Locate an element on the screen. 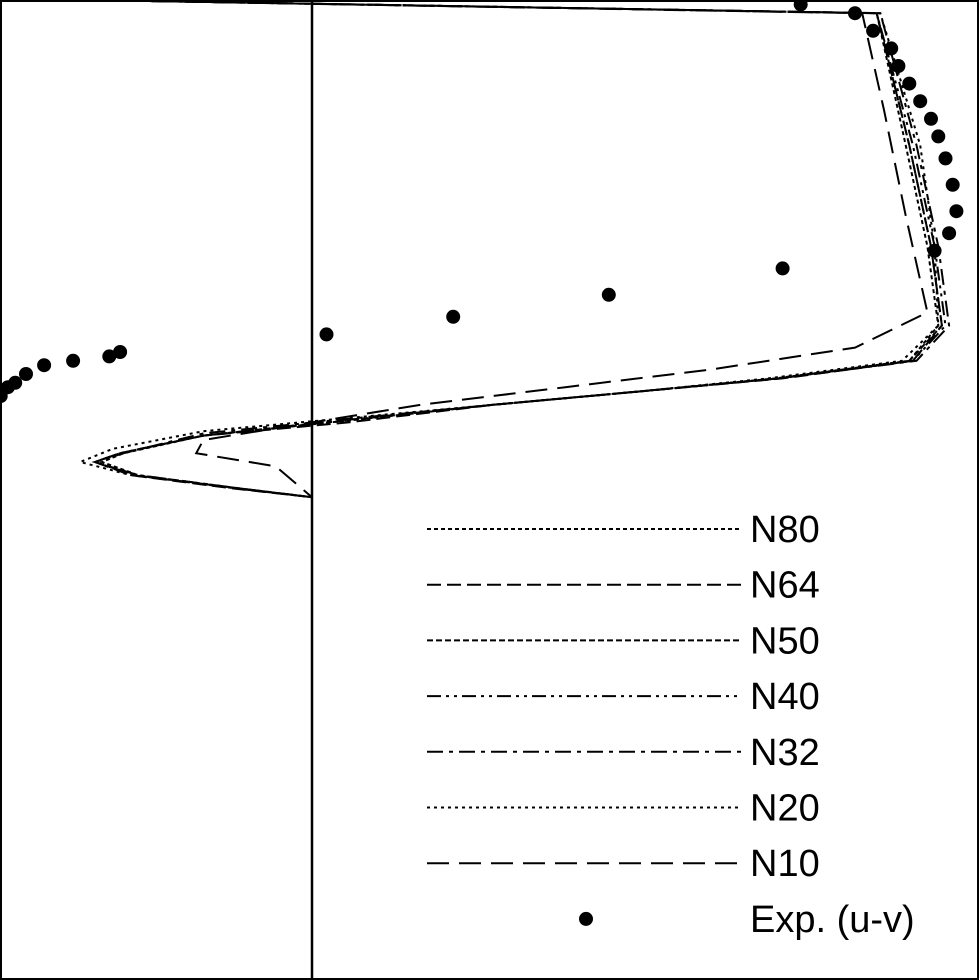 This screenshot has height=980, width=979. legend-label-n32: N32 is located at coordinates (785, 753).